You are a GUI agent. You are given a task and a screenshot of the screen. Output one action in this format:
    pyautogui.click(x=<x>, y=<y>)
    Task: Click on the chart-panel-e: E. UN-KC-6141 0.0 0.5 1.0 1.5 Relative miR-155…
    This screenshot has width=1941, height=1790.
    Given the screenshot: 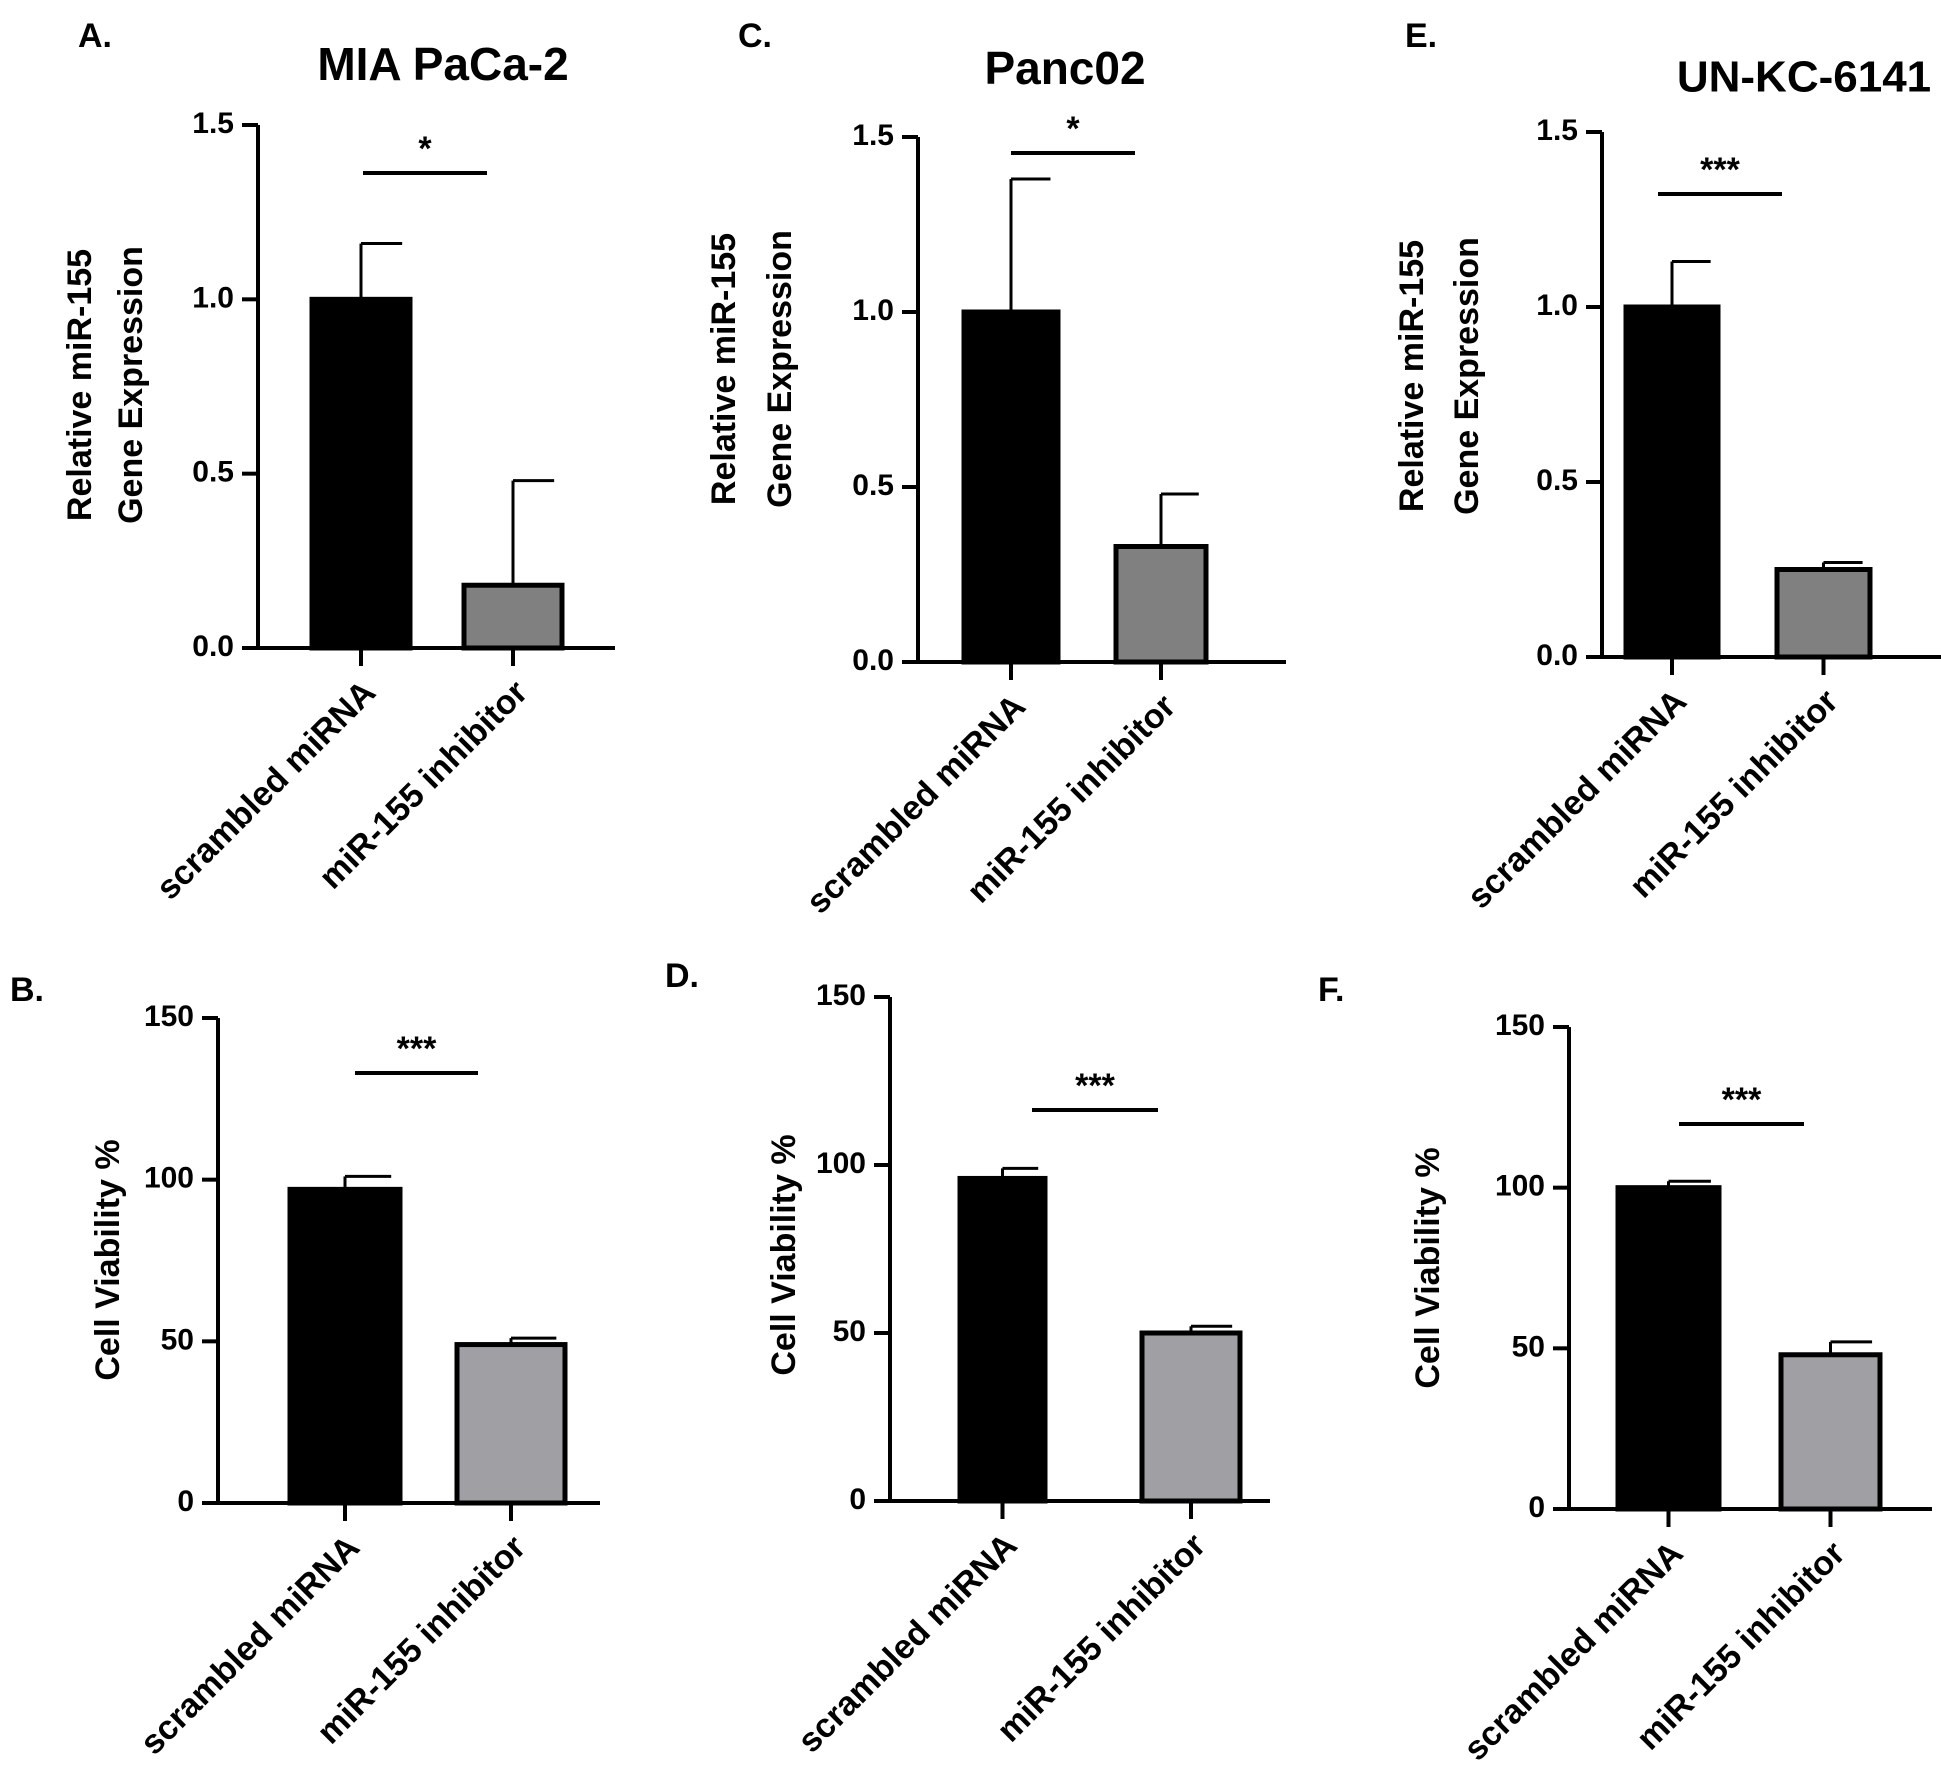 What is the action you would take?
    pyautogui.click(x=1667, y=466)
    